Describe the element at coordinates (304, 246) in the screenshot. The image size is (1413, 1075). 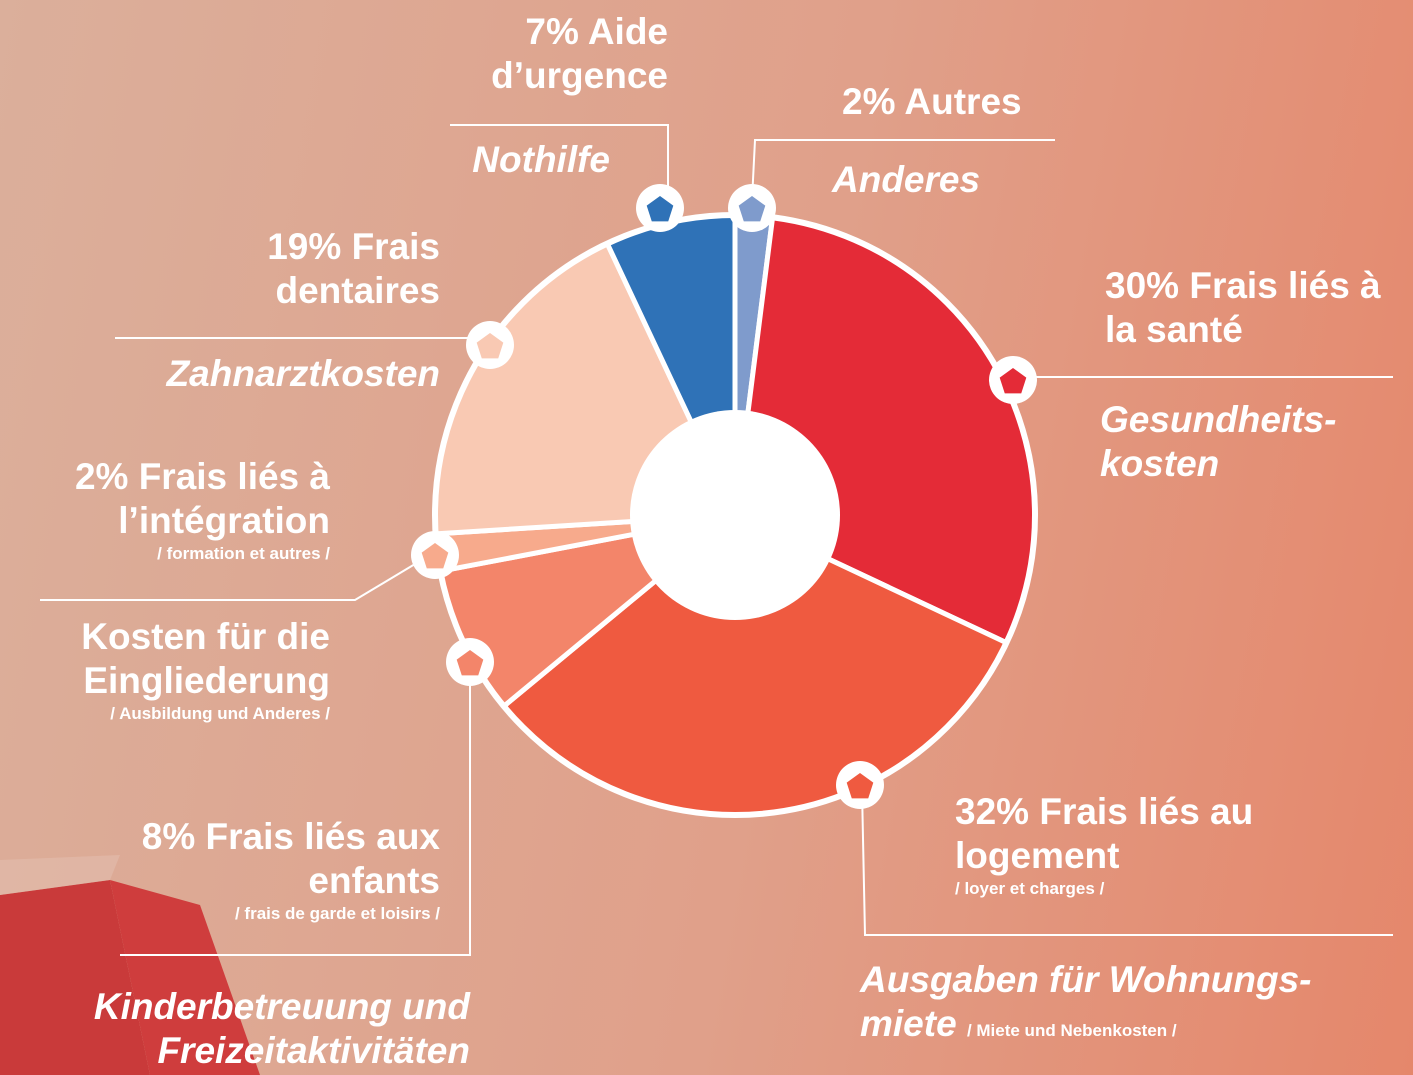
I see `value-label: 19%` at that location.